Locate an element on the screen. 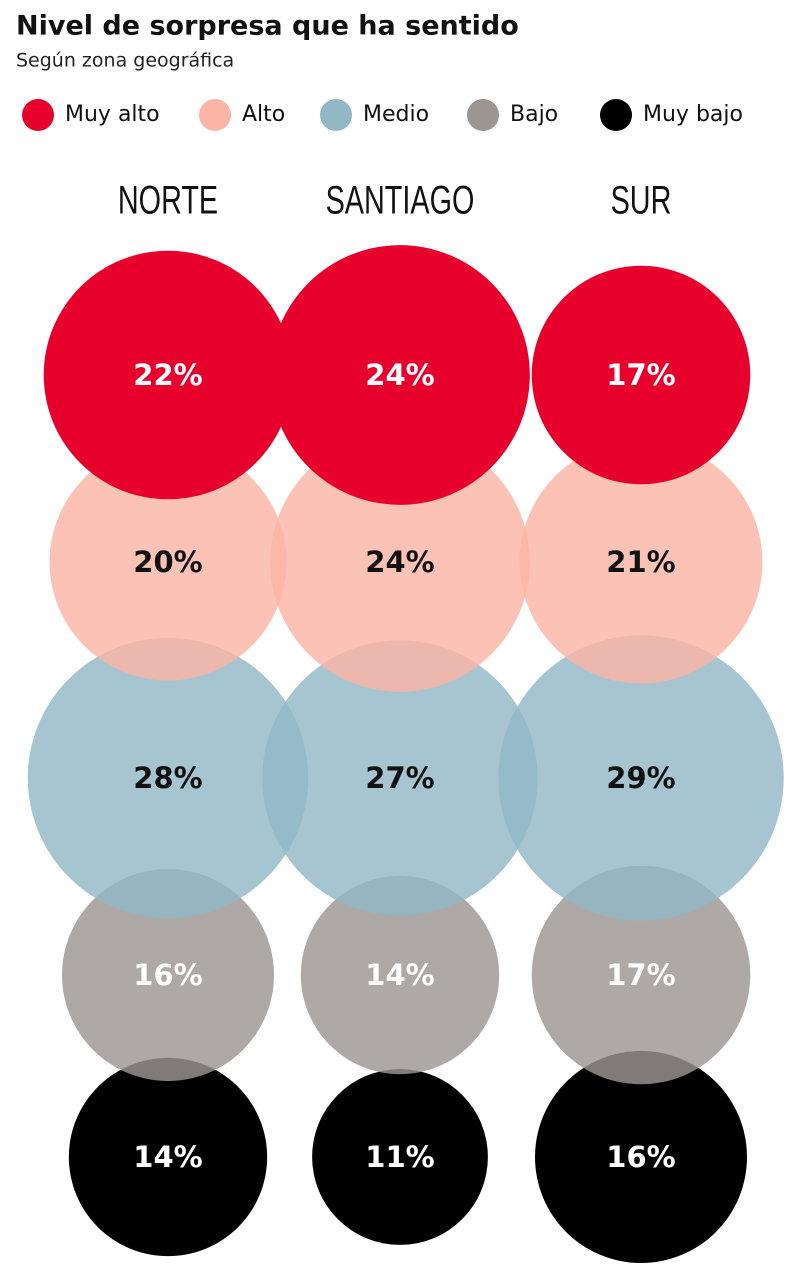  column-header: SUR is located at coordinates (641, 200).